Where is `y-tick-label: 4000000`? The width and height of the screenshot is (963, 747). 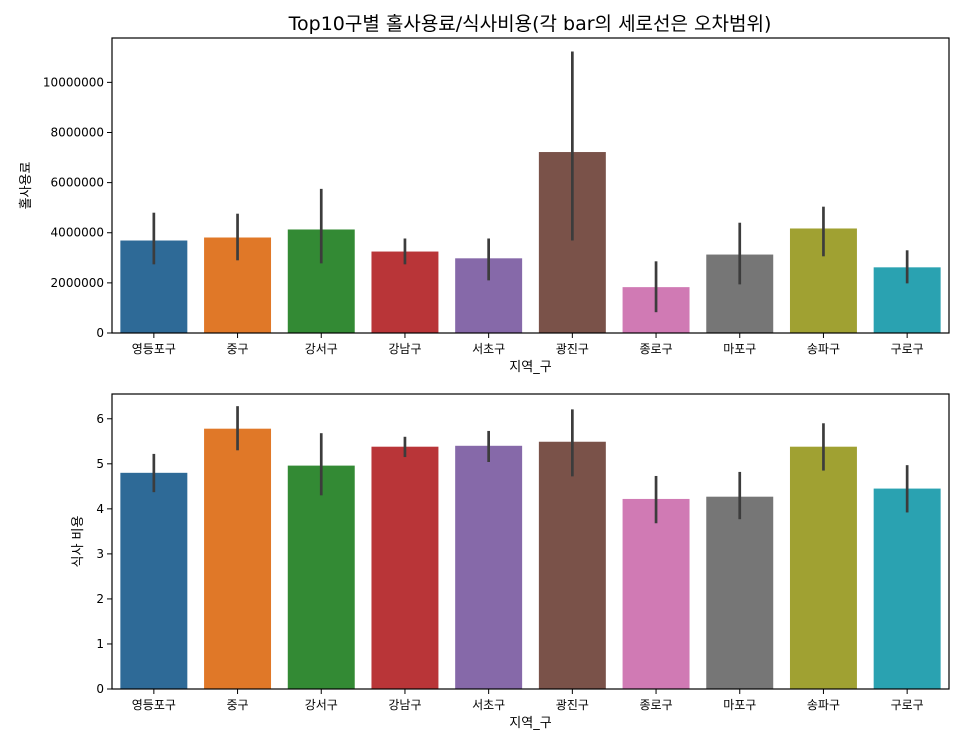
y-tick-label: 4000000 is located at coordinates (77, 233).